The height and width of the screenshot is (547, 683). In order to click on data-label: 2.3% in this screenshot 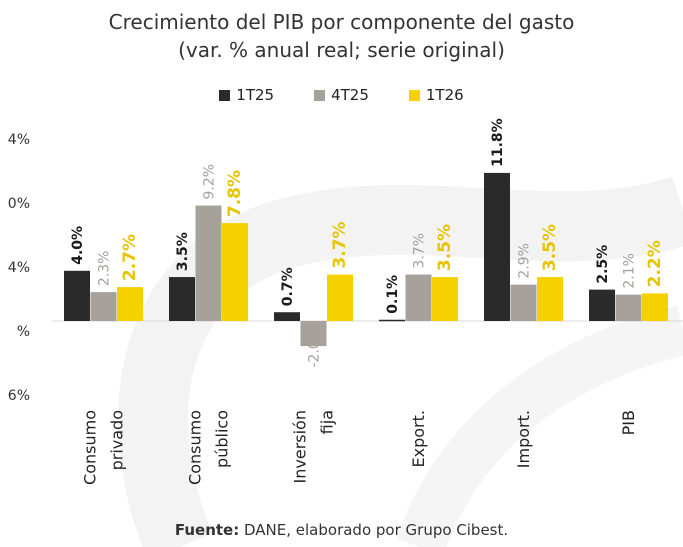, I will do `click(105, 269)`.